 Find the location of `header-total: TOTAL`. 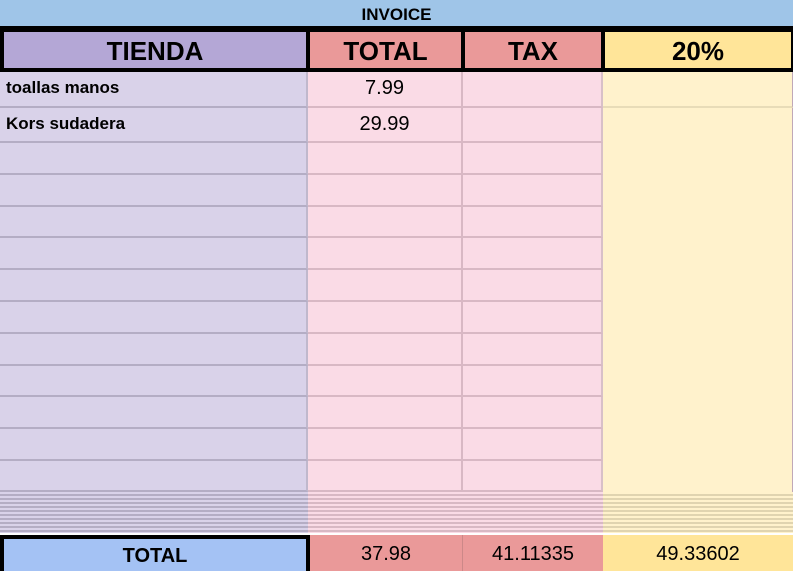

header-total: TOTAL is located at coordinates (386, 50).